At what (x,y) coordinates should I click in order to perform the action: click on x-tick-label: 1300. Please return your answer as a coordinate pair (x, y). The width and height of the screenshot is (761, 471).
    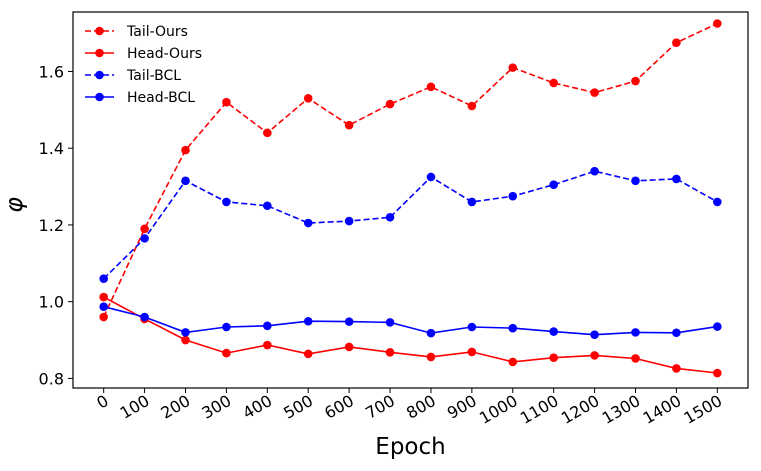
    Looking at the image, I should click on (621, 409).